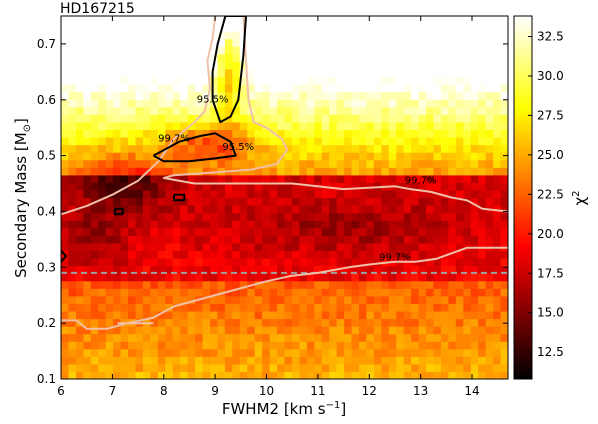 The image size is (598, 424). What do you see at coordinates (369, 391) in the screenshot?
I see `x-tick-label: 12` at bounding box center [369, 391].